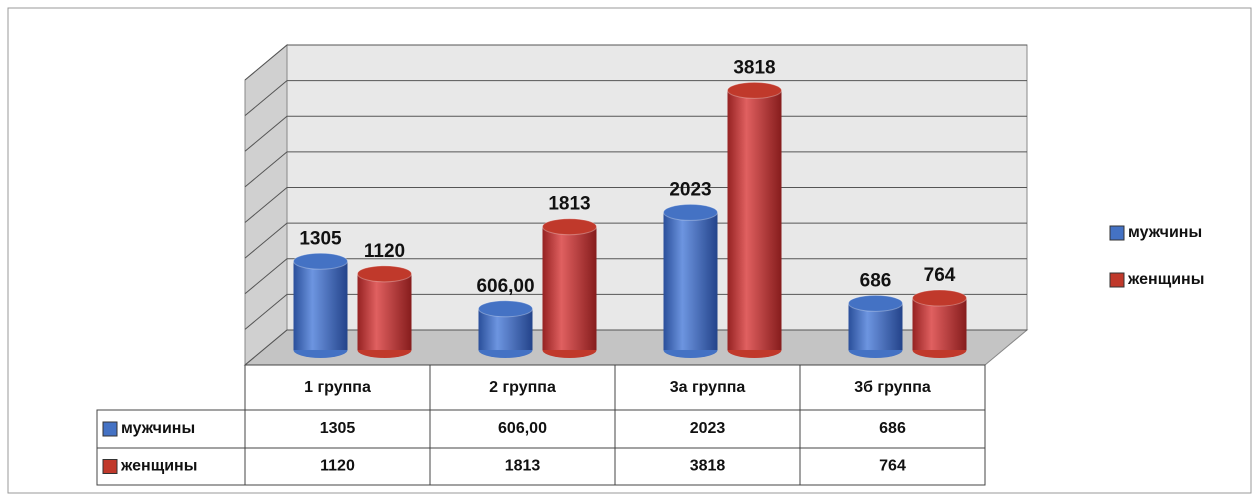  Describe the element at coordinates (708, 428) in the screenshot. I see `table-cell: 2023` at that location.